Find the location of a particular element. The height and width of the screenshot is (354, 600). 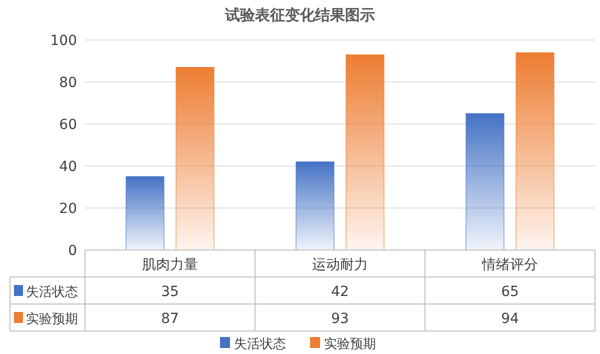

data-label: 93 is located at coordinates (340, 319).